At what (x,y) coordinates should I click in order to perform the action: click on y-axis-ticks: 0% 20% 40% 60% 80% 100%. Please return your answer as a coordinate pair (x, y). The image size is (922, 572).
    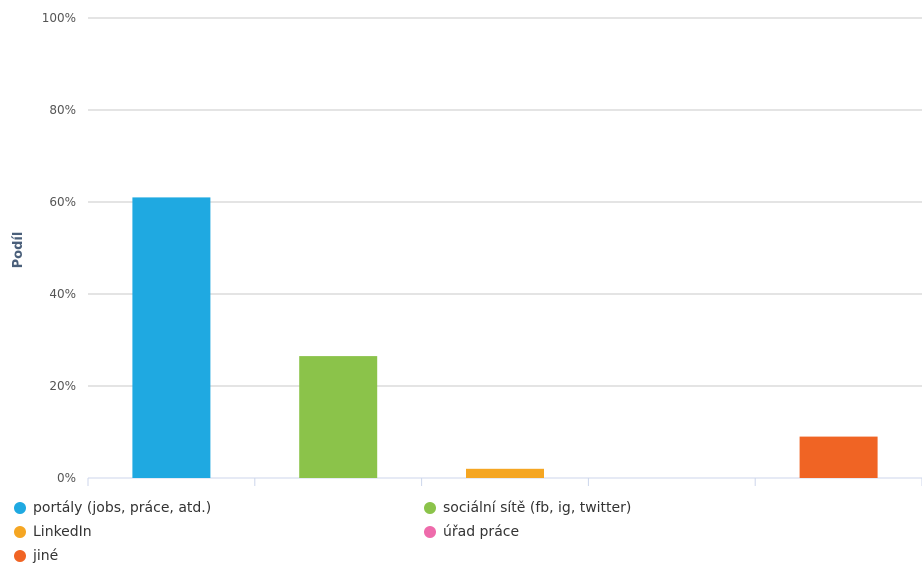
    Looking at the image, I should click on (59, 248).